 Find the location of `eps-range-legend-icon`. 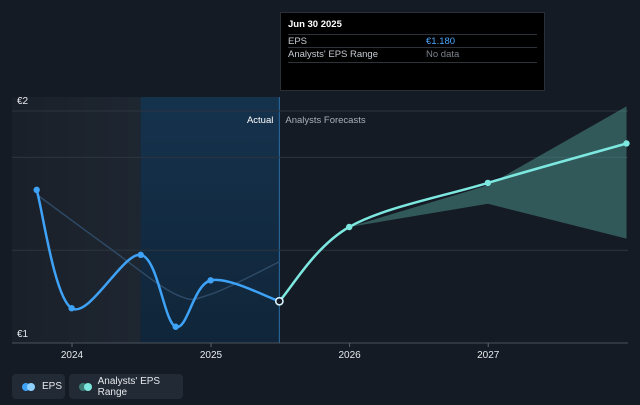

eps-range-legend-icon is located at coordinates (85, 386).